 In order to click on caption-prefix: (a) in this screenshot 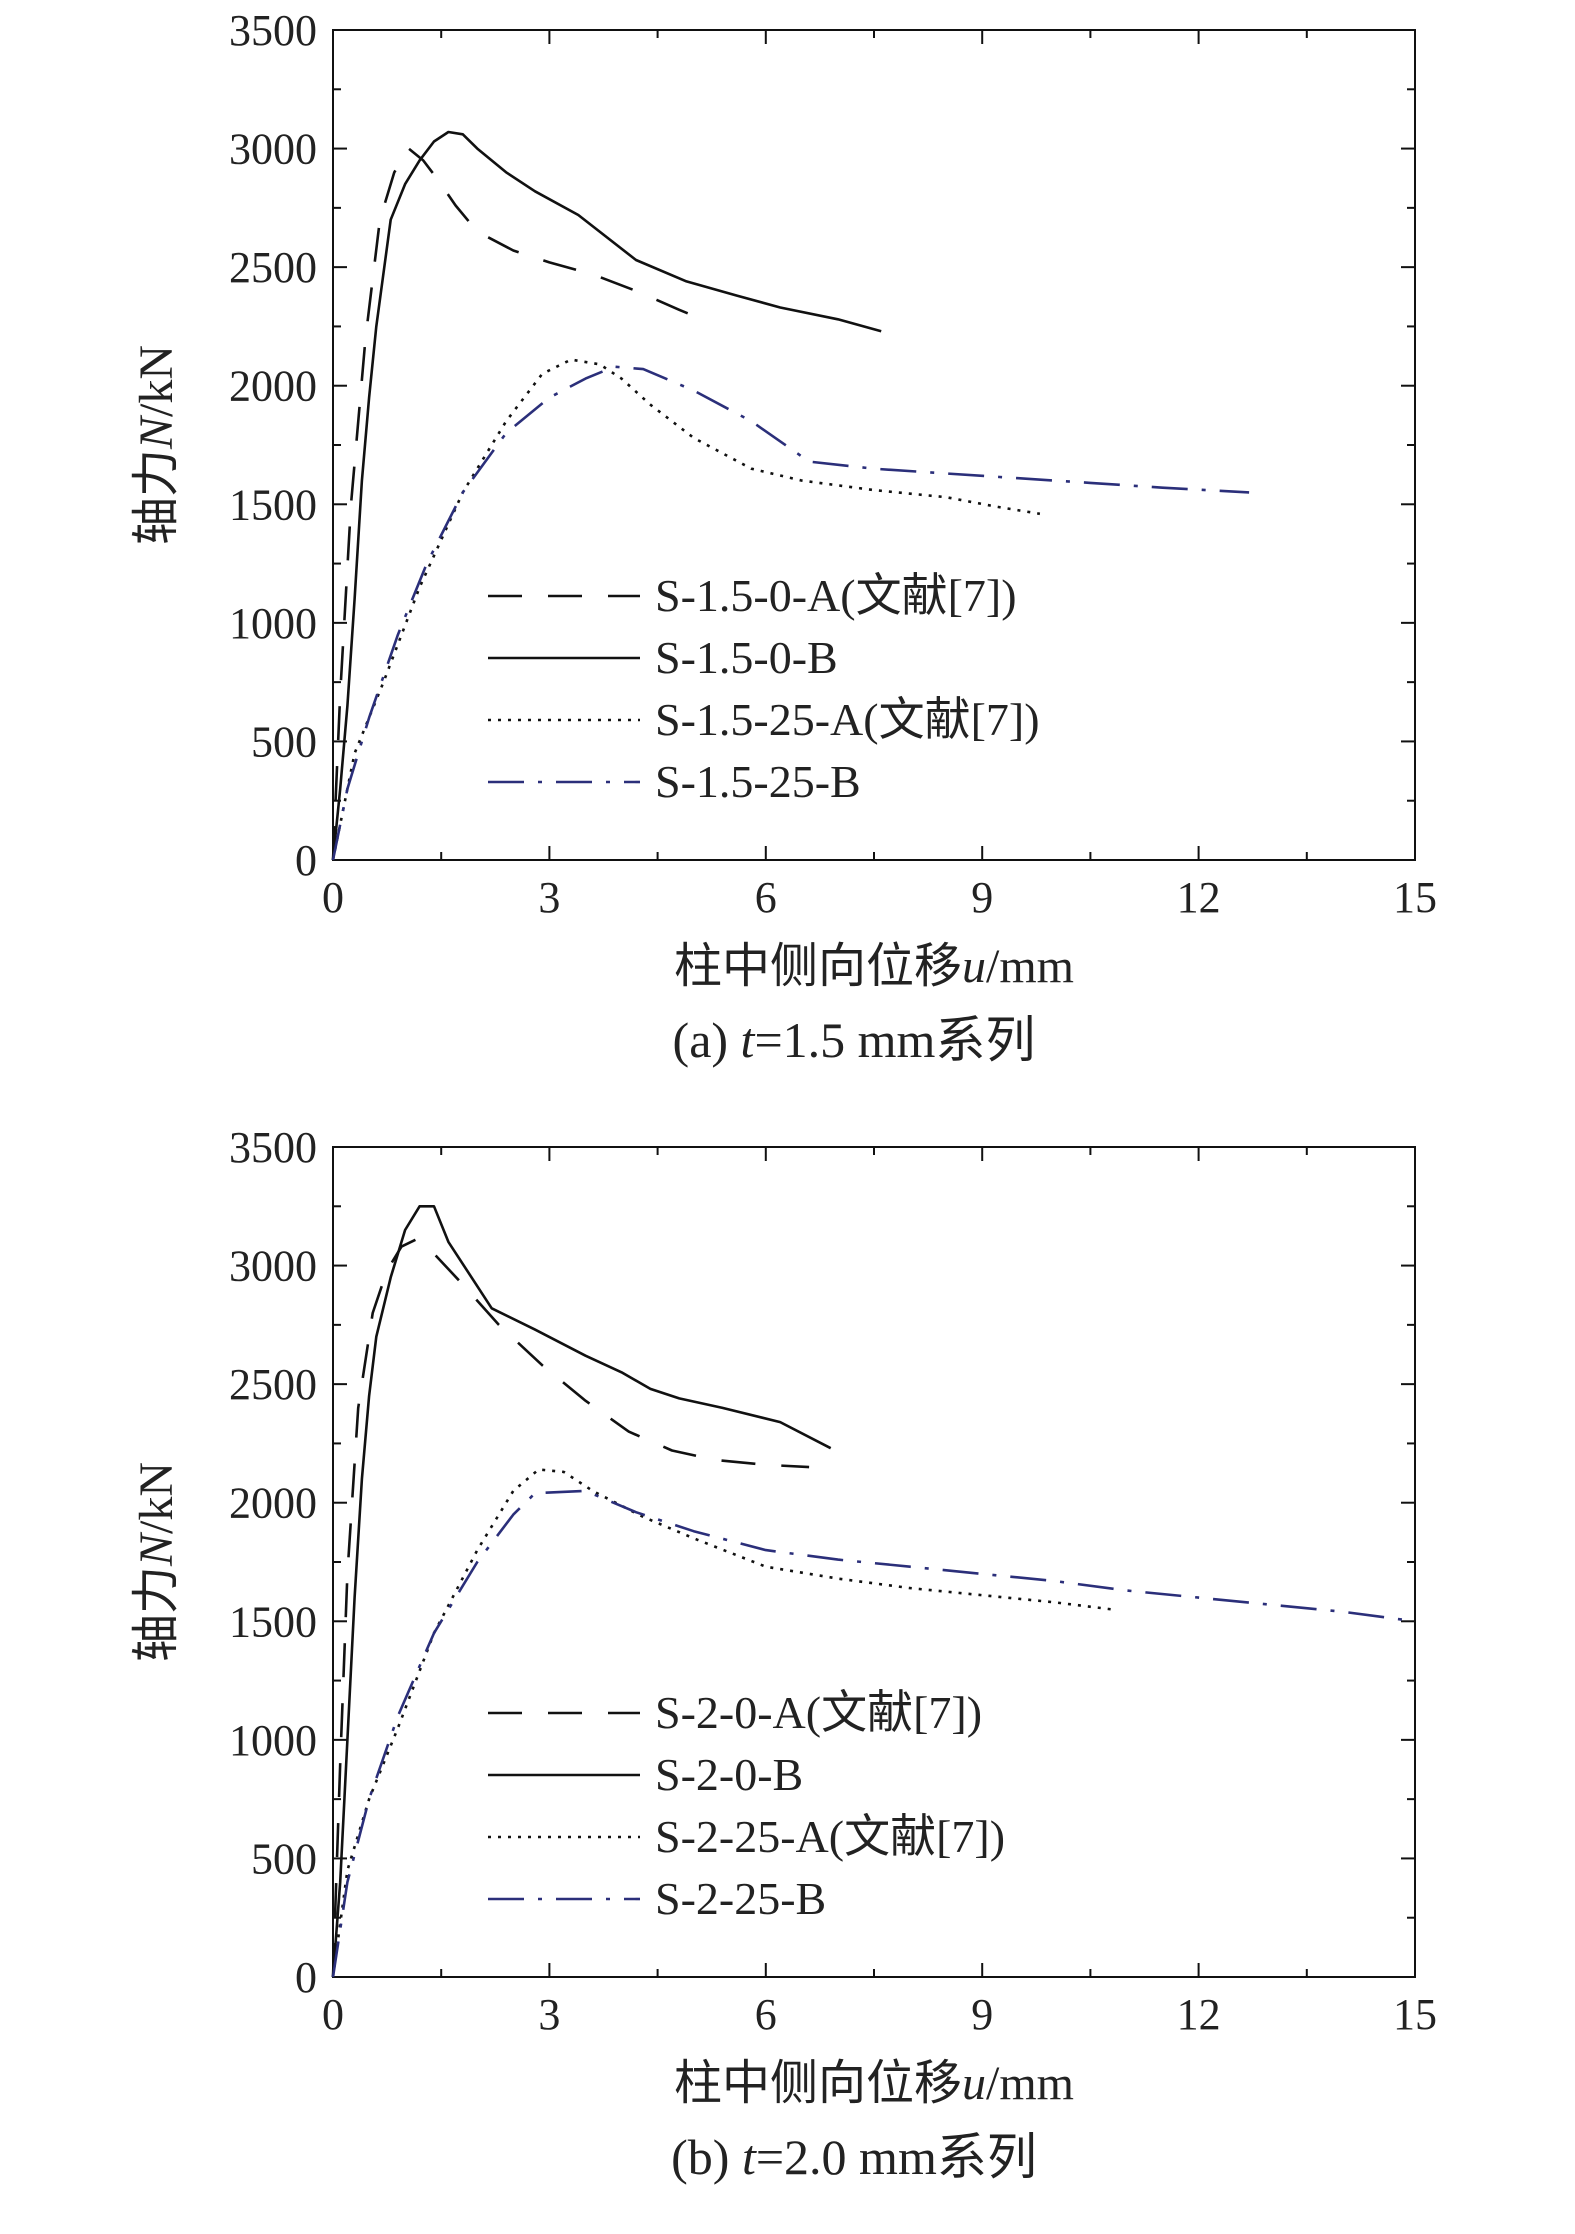, I will do `click(707, 1040)`.